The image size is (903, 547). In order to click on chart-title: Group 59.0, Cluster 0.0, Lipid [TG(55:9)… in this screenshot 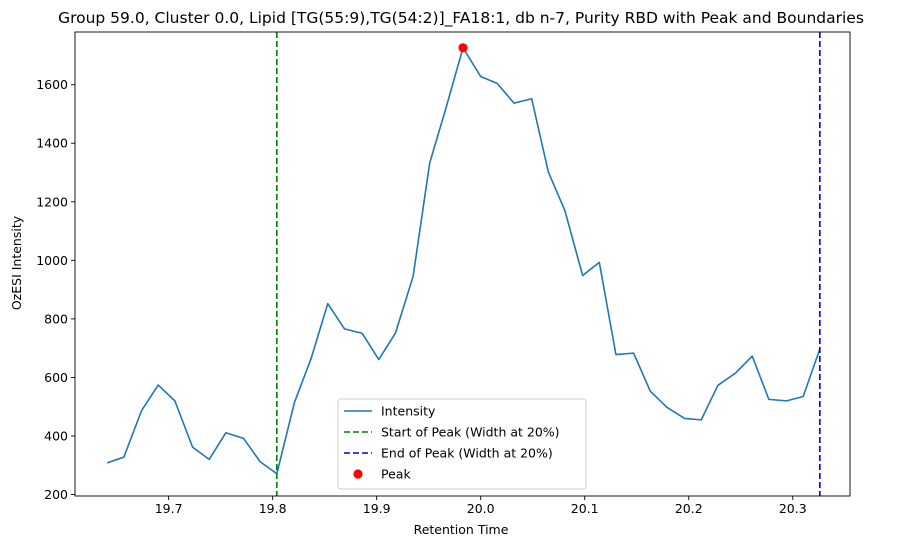, I will do `click(461, 18)`.